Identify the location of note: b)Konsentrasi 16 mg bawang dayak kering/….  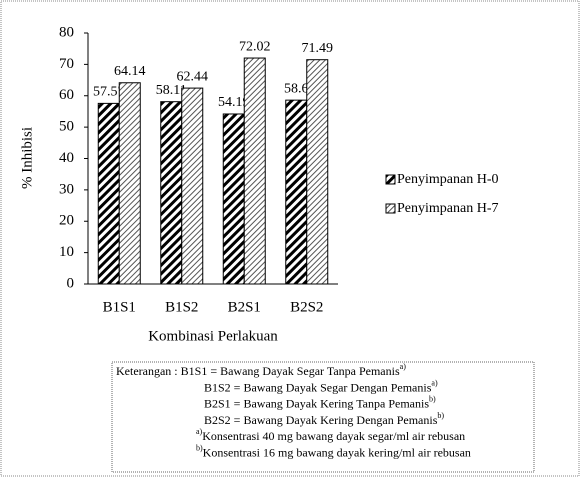
(333, 451).